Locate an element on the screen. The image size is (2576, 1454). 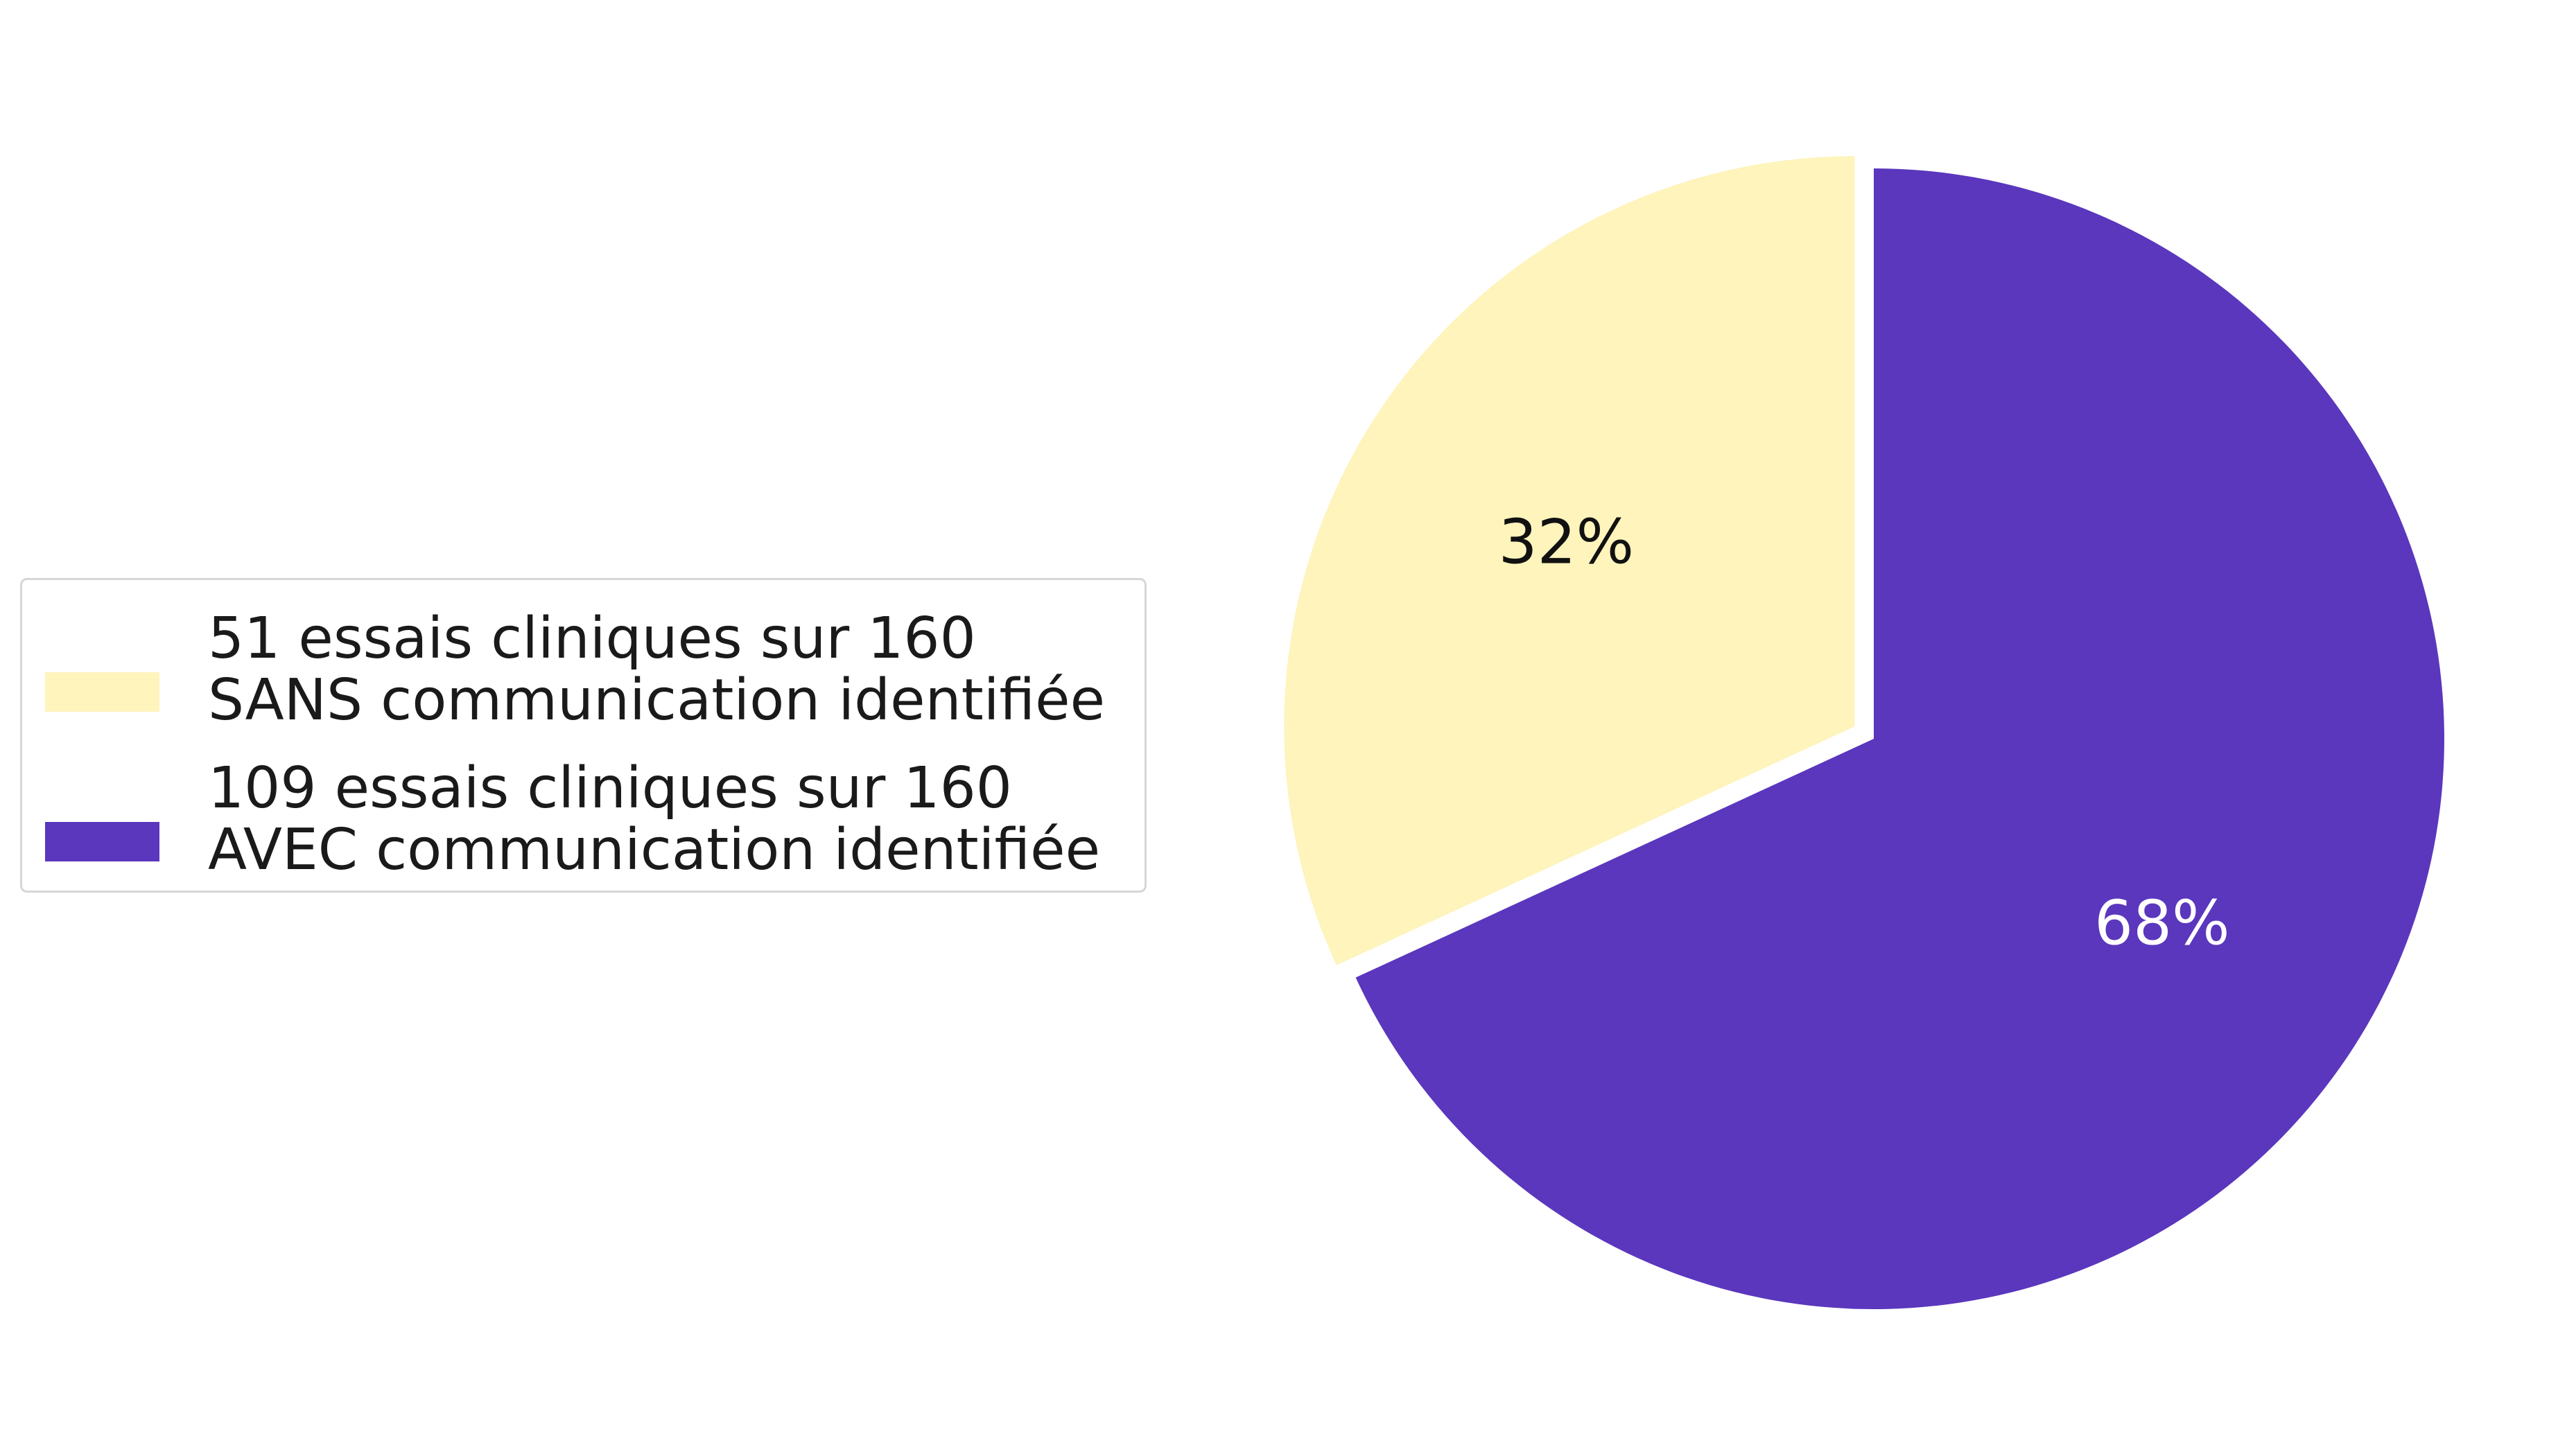
legend-label-avec-line1: 109 essais cliniques sur 160 is located at coordinates (610, 788).